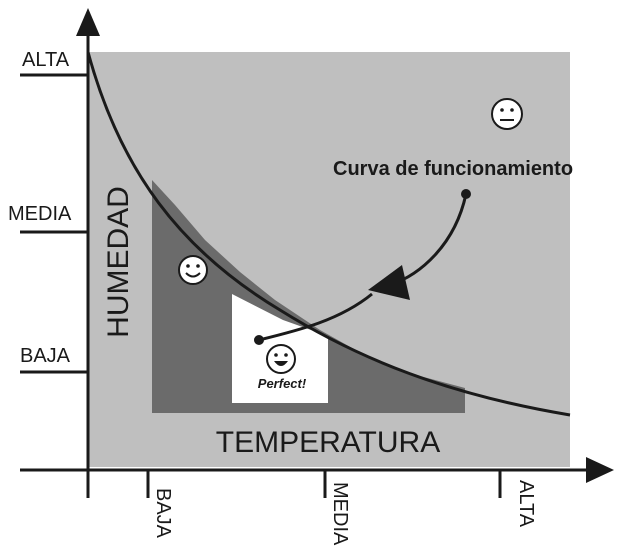 This screenshot has height=551, width=626. I want to click on laugh-face-icon, so click(281, 359).